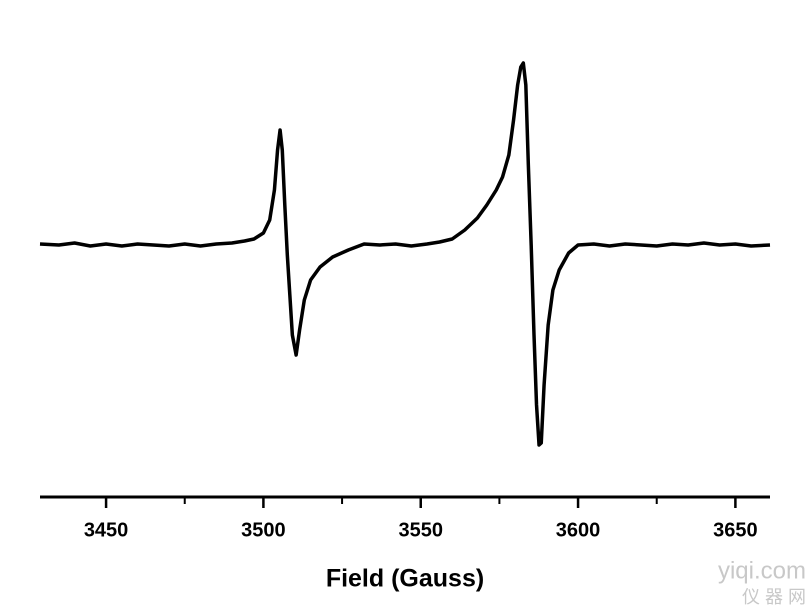 The height and width of the screenshot is (608, 810). What do you see at coordinates (735, 530) in the screenshot?
I see `x-tick-label: 3650` at bounding box center [735, 530].